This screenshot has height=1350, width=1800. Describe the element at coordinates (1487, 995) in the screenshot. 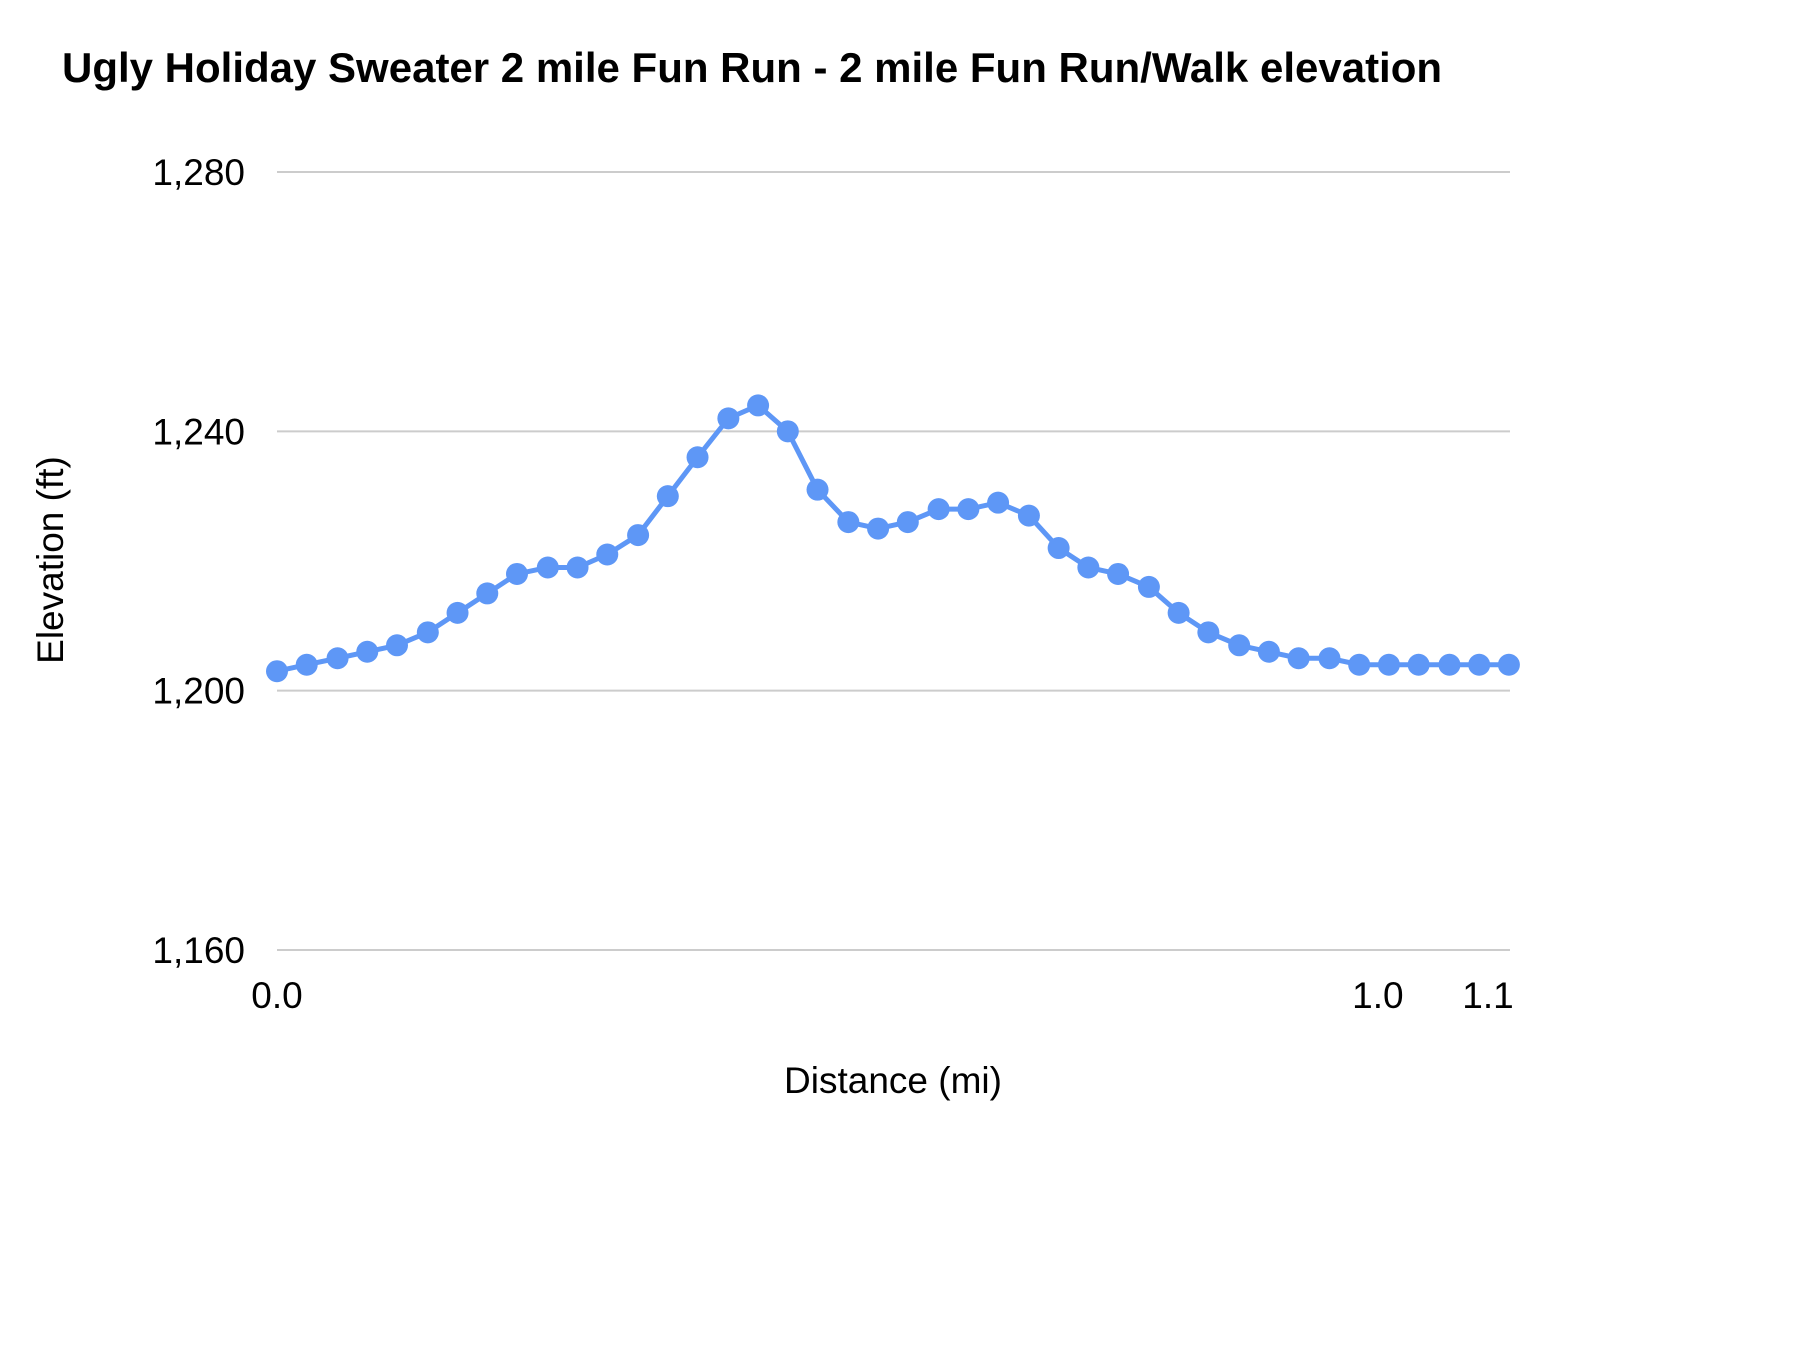

I see `x-tick-label: 1.1` at that location.